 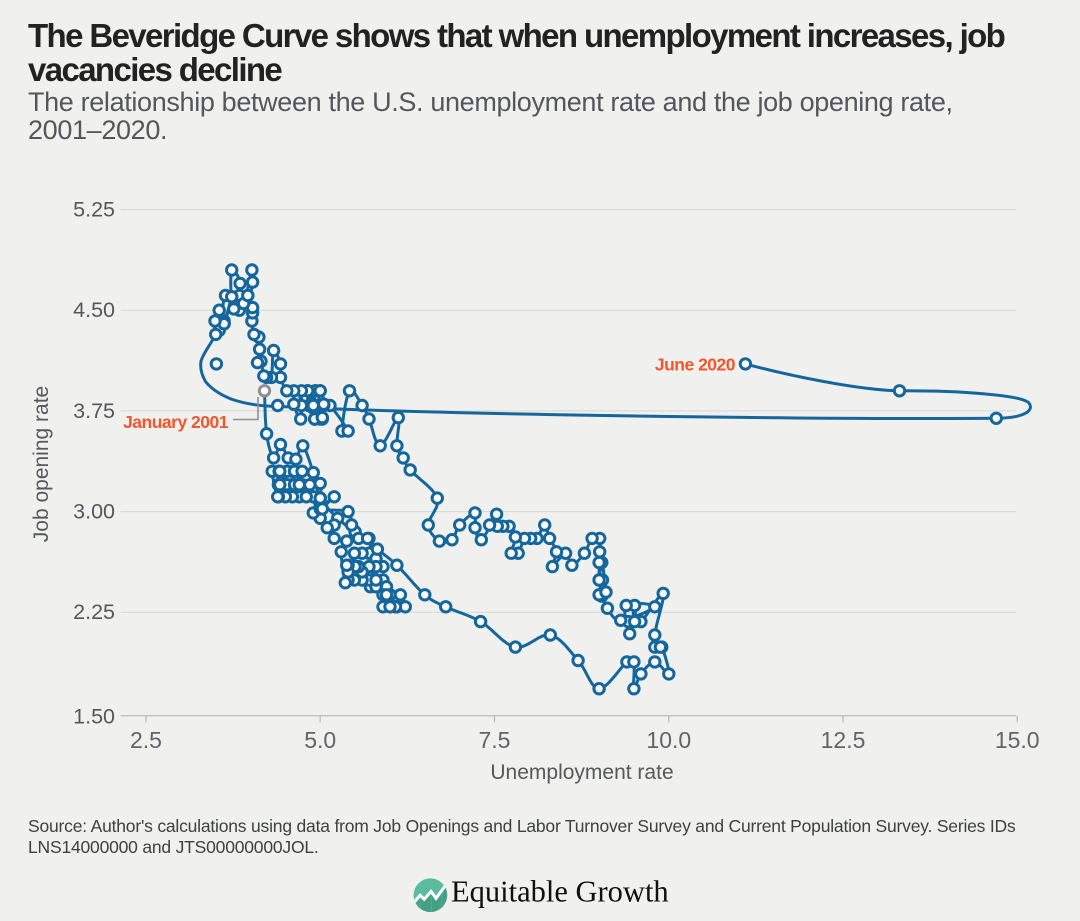 What do you see at coordinates (41, 464) in the screenshot?
I see `svg-text: Job opening rate` at bounding box center [41, 464].